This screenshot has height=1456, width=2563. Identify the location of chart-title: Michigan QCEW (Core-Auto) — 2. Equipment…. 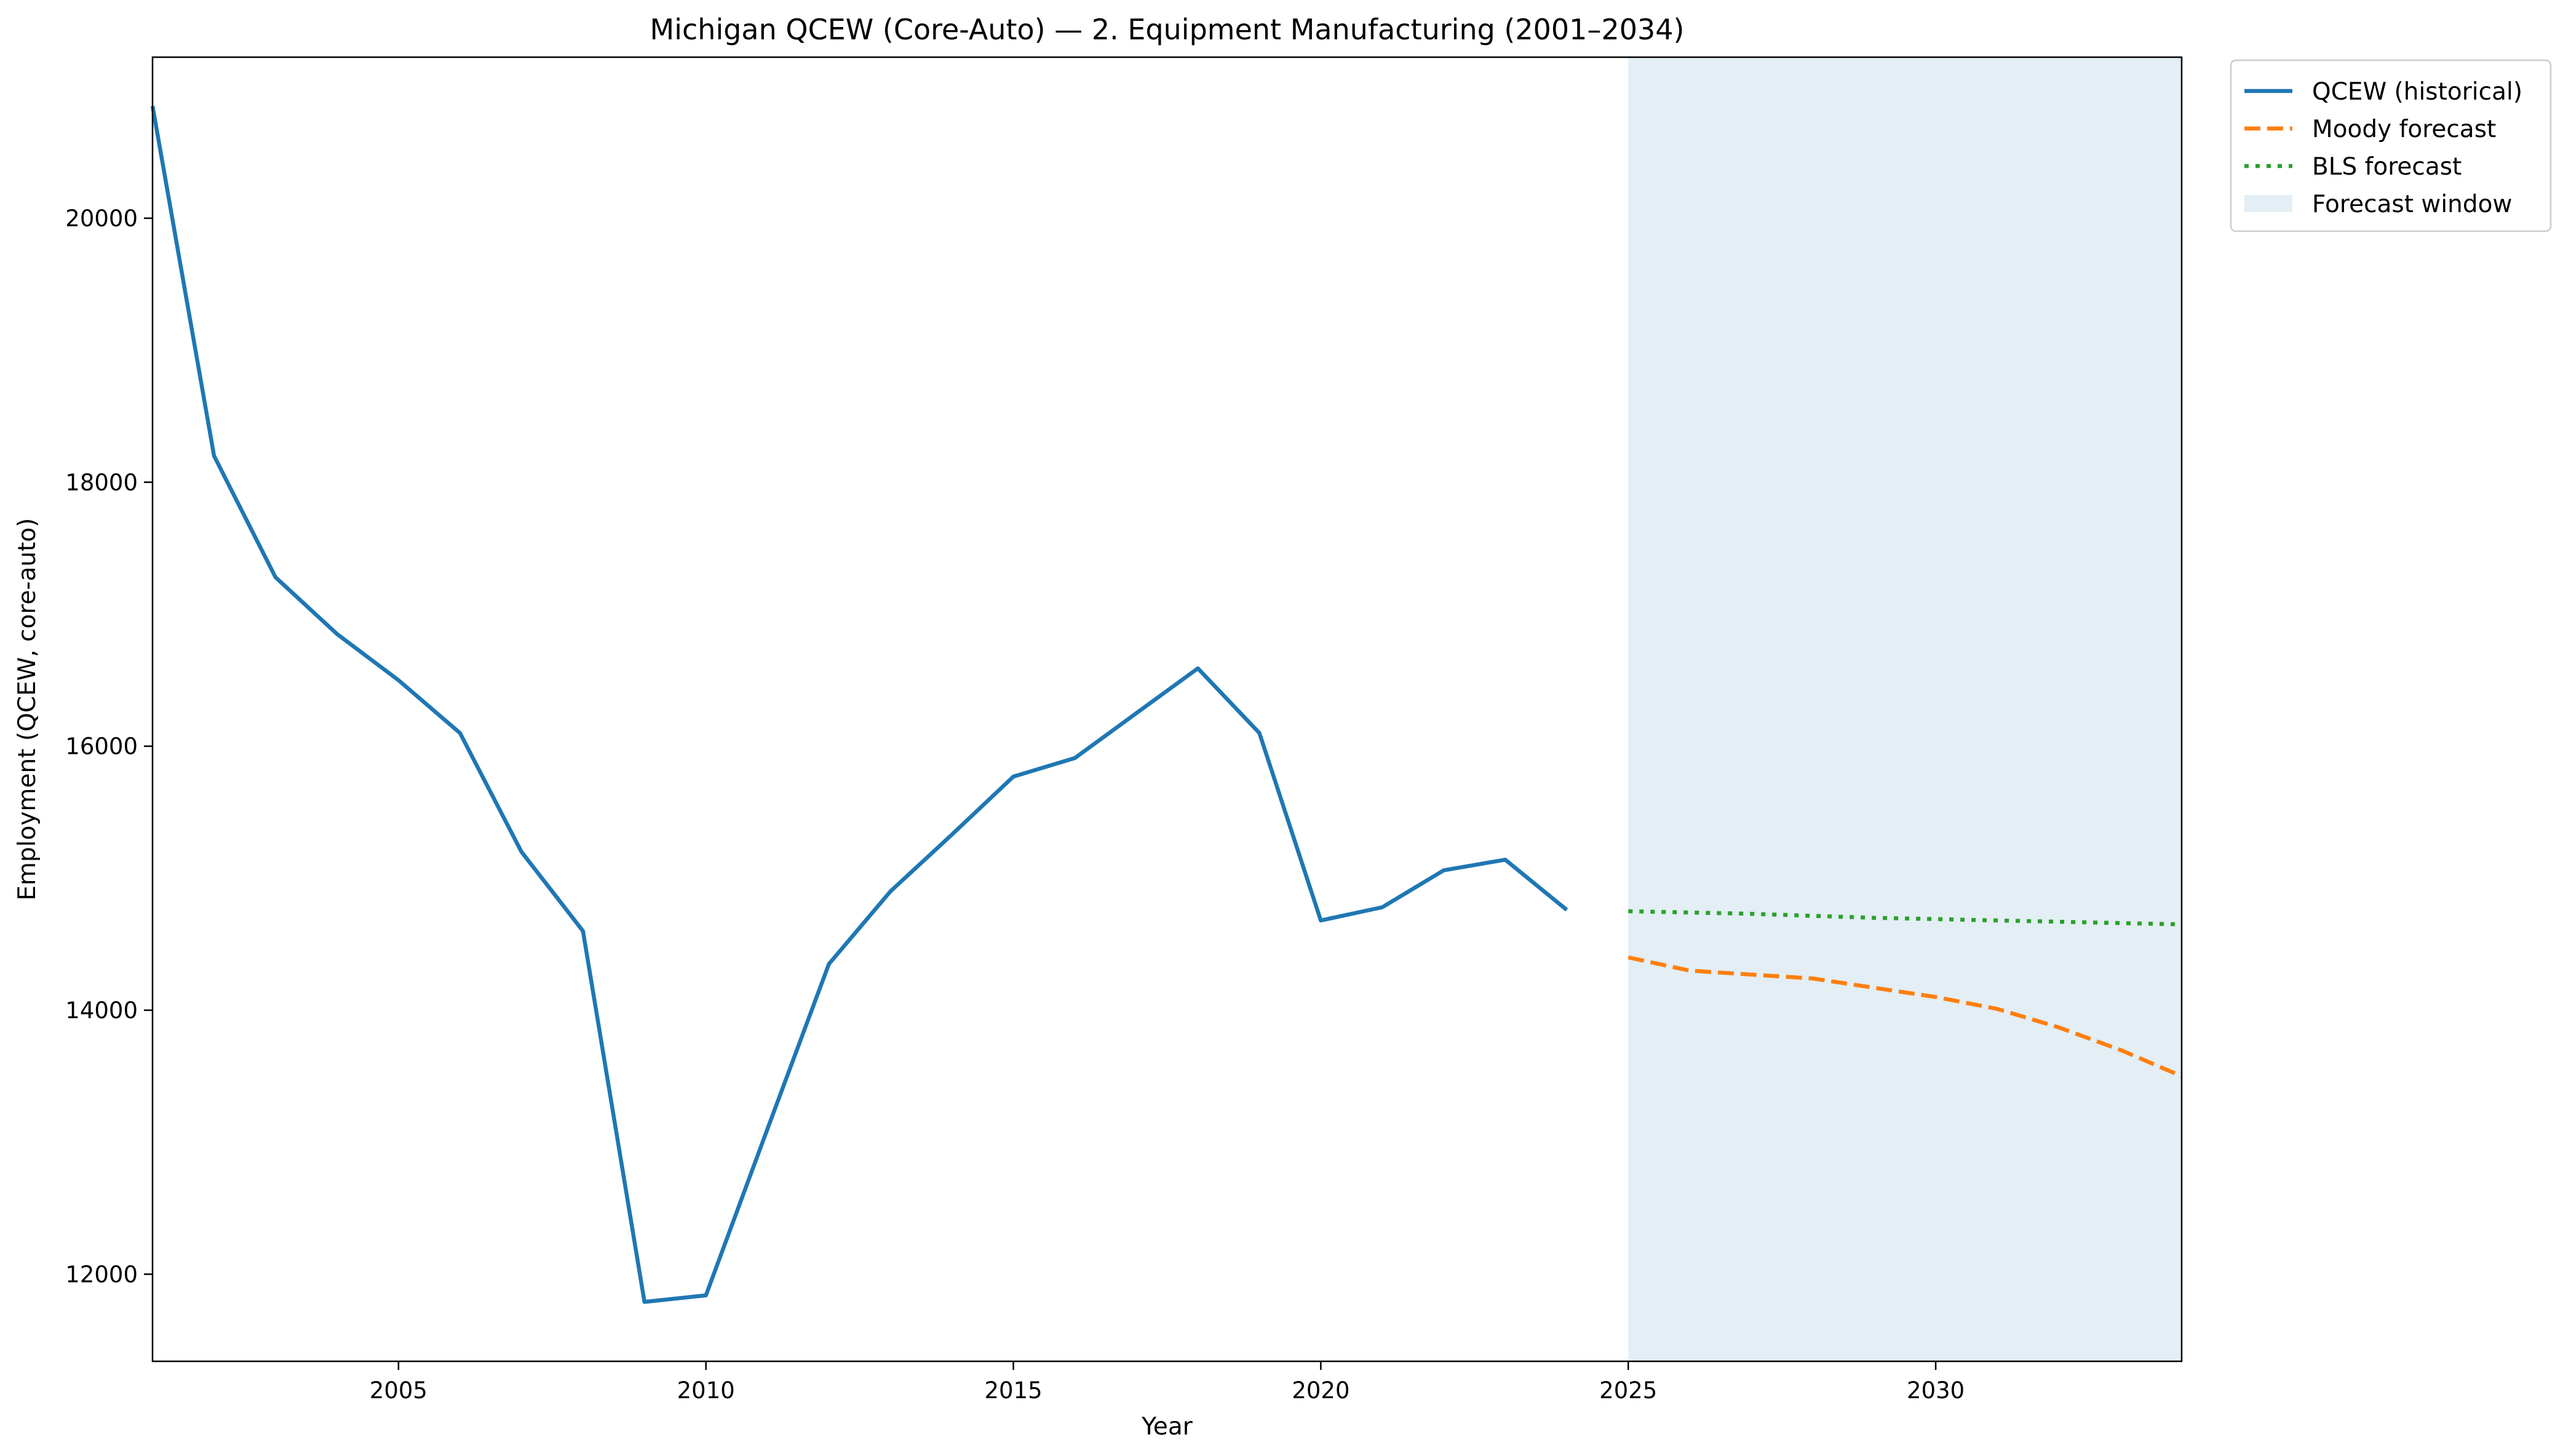
(1167, 30).